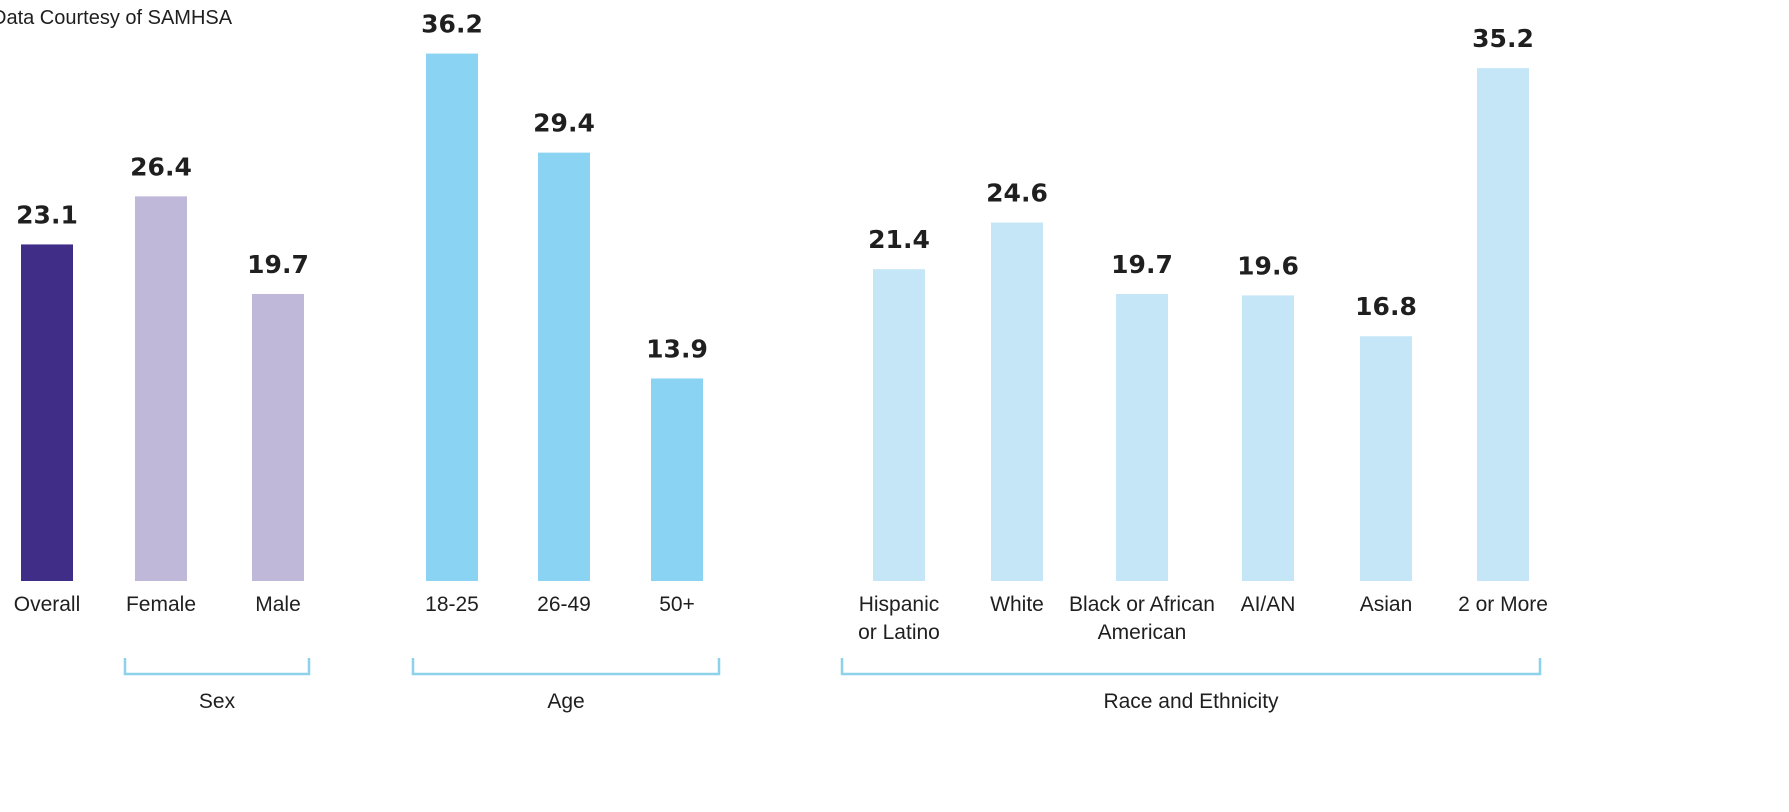 Image resolution: width=1789 pixels, height=812 pixels. Describe the element at coordinates (899, 618) in the screenshot. I see `category-label-hispanic-or-latino: Hispanic or Latino` at that location.